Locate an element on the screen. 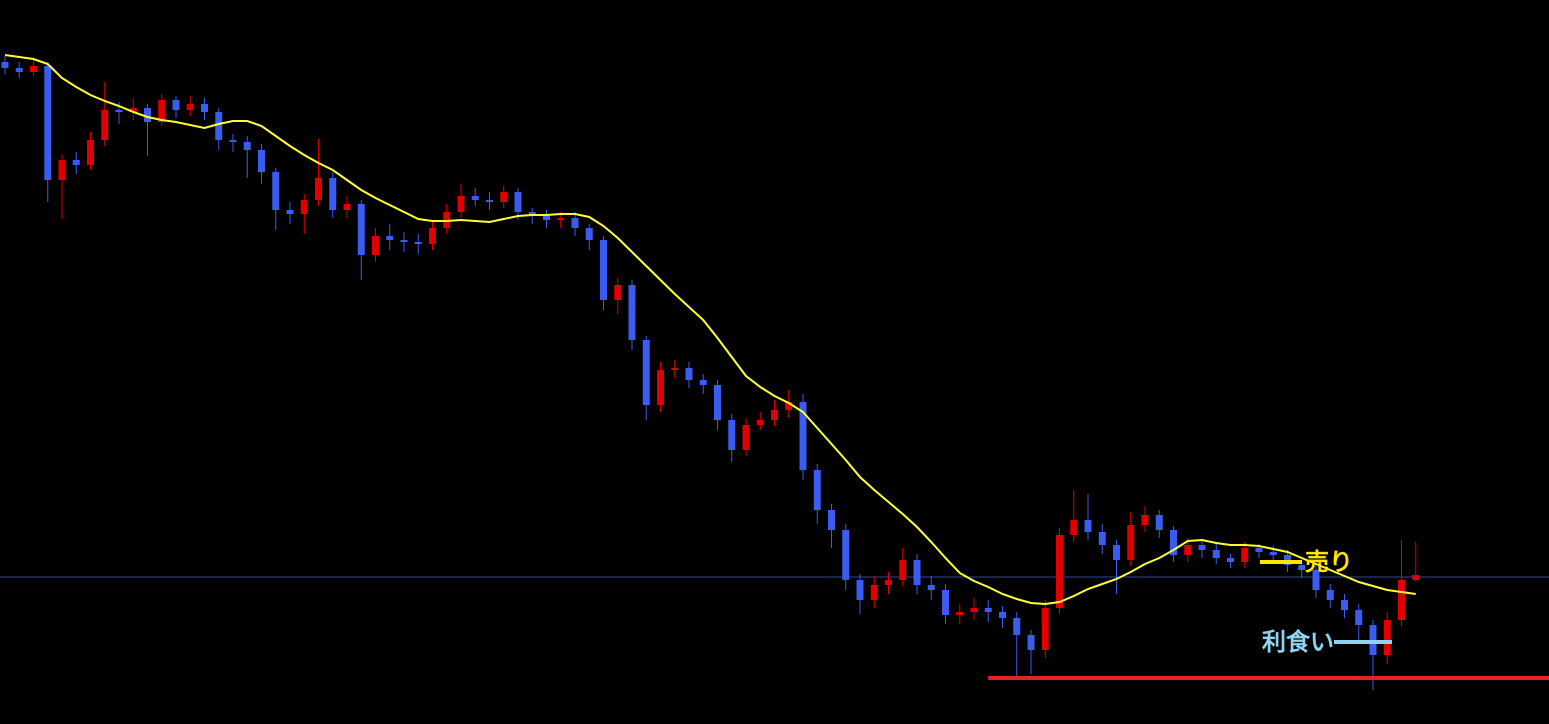 The image size is (1549, 724). take-profit-label: 利食い is located at coordinates (1298, 642).